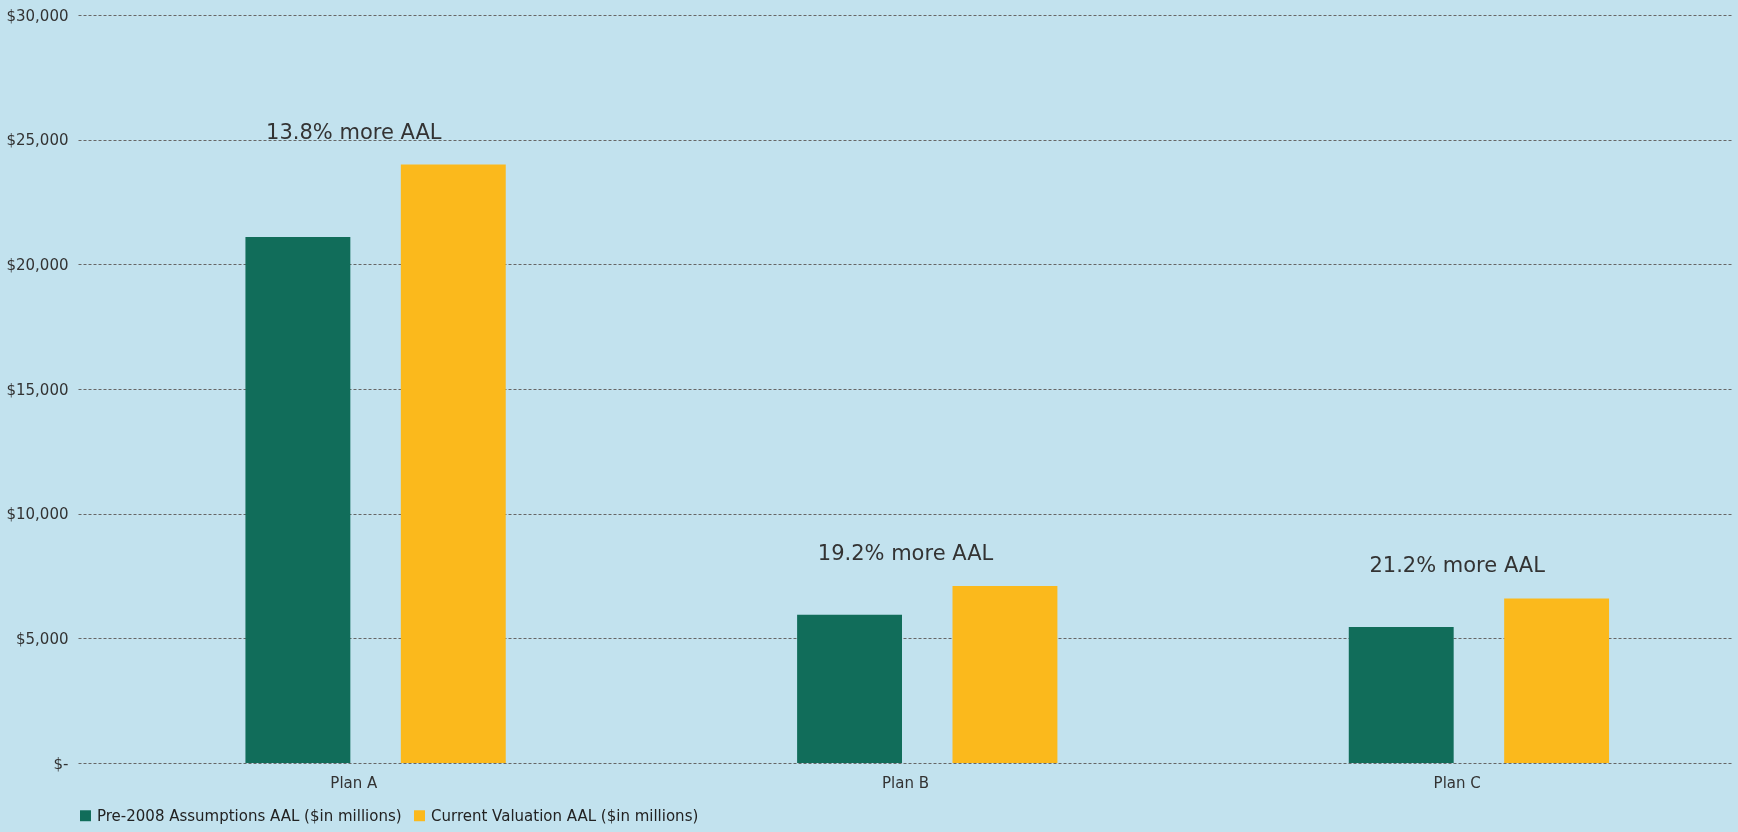 This screenshot has width=1738, height=832. Describe the element at coordinates (354, 131) in the screenshot. I see `annotation: 13.8% more AAL` at that location.